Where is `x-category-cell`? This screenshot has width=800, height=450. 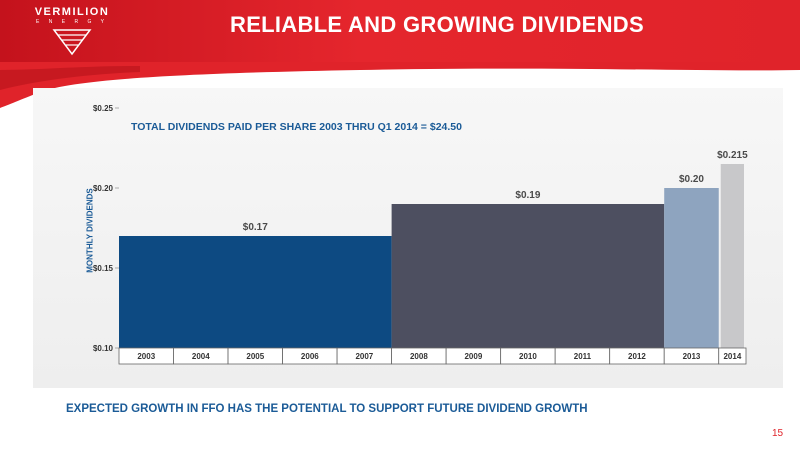
x-category-cell is located at coordinates (732, 356).